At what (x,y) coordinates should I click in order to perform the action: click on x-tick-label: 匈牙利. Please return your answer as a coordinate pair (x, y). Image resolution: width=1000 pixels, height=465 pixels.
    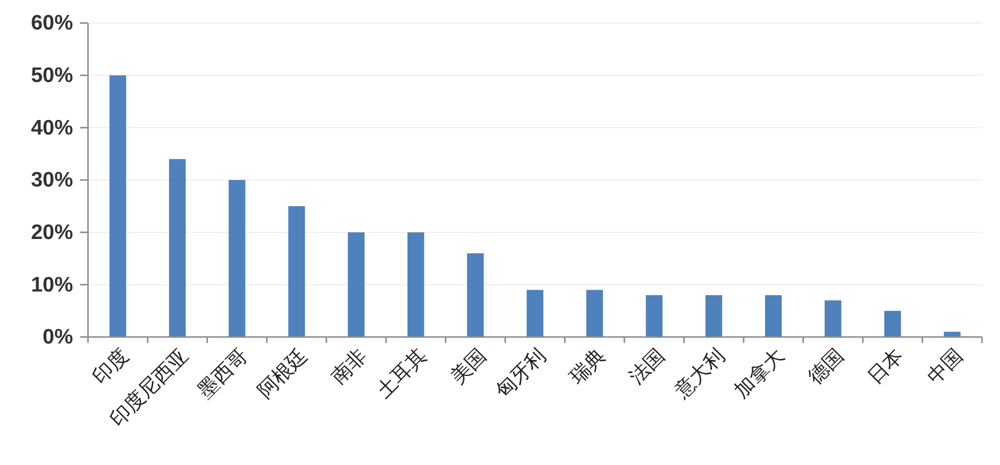
    Looking at the image, I should click on (520, 373).